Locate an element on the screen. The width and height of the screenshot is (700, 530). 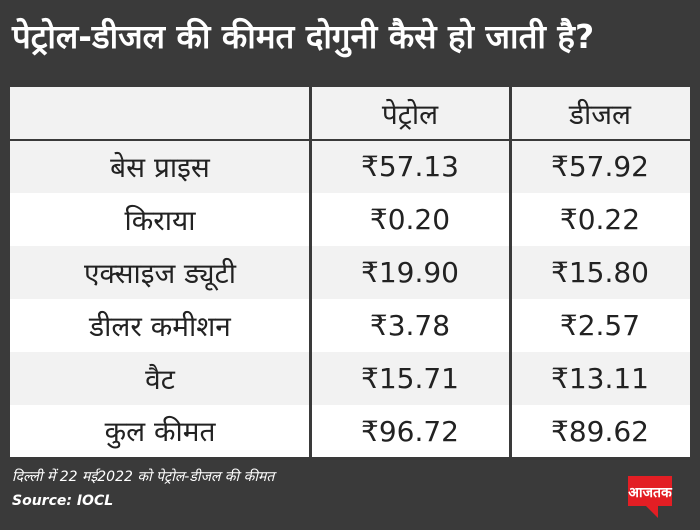
row-label: वैट is located at coordinates (160, 379).